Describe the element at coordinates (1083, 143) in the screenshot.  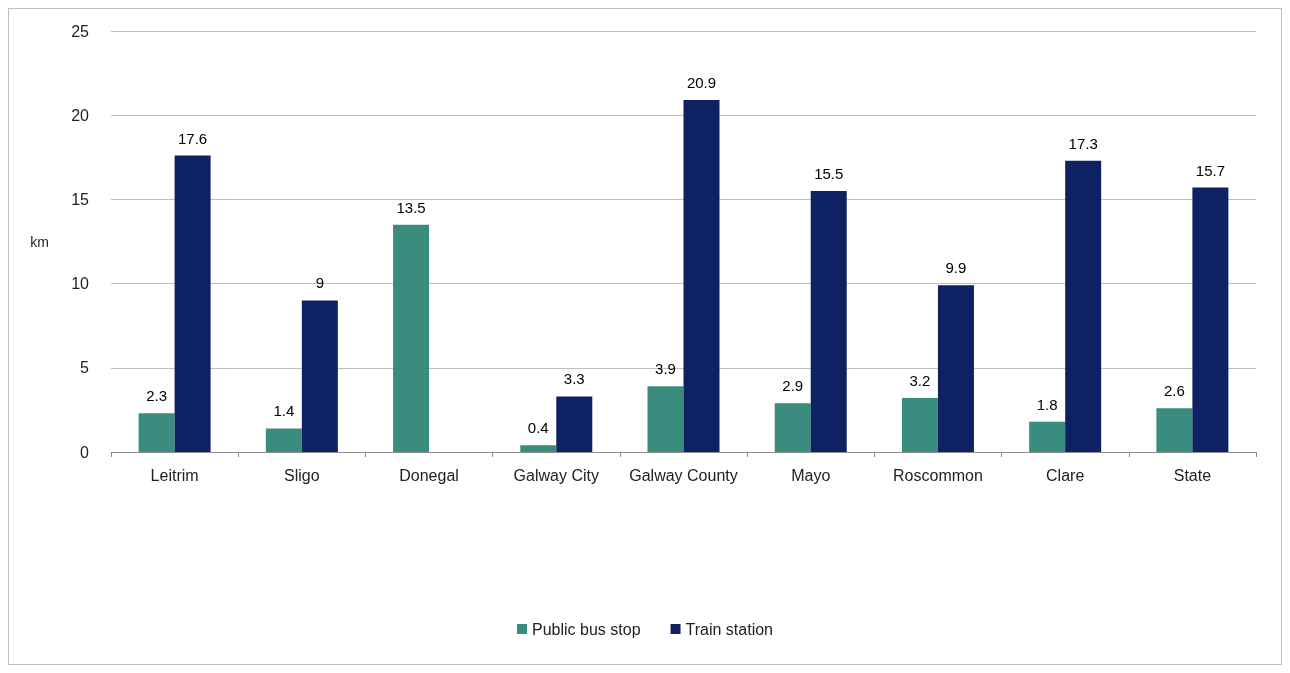
I see `data-label: 17.3` at that location.